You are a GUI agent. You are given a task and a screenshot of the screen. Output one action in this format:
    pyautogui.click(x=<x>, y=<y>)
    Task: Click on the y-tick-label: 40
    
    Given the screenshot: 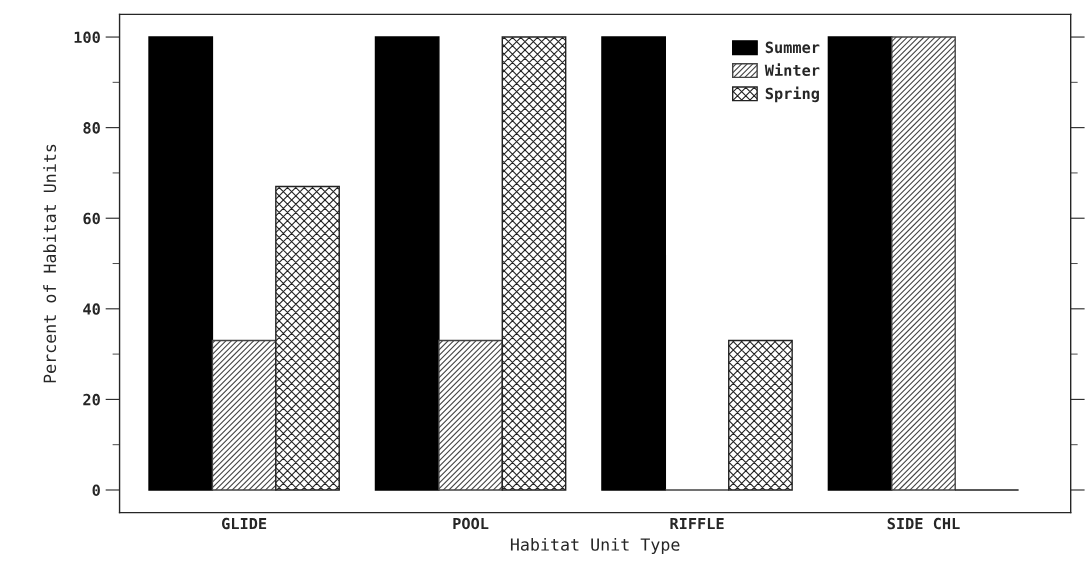 What is the action you would take?
    pyautogui.click(x=91, y=309)
    